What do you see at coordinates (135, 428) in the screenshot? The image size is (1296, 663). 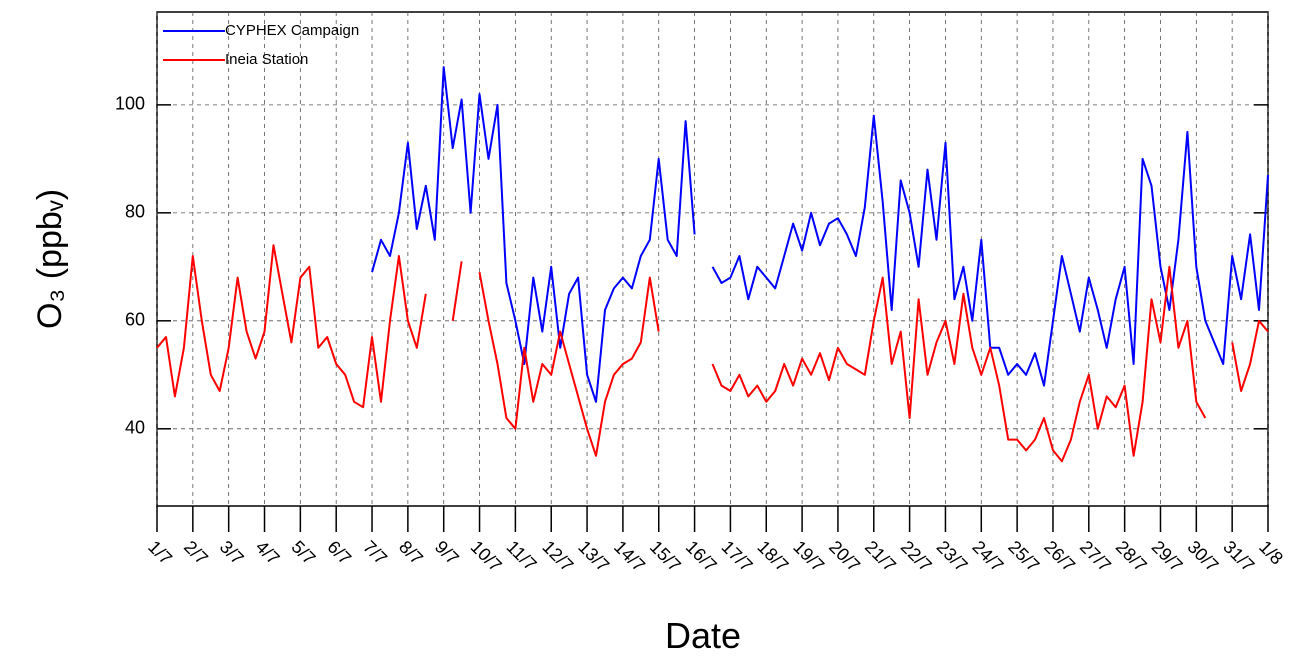 I see `y-tick-label: 40` at bounding box center [135, 428].